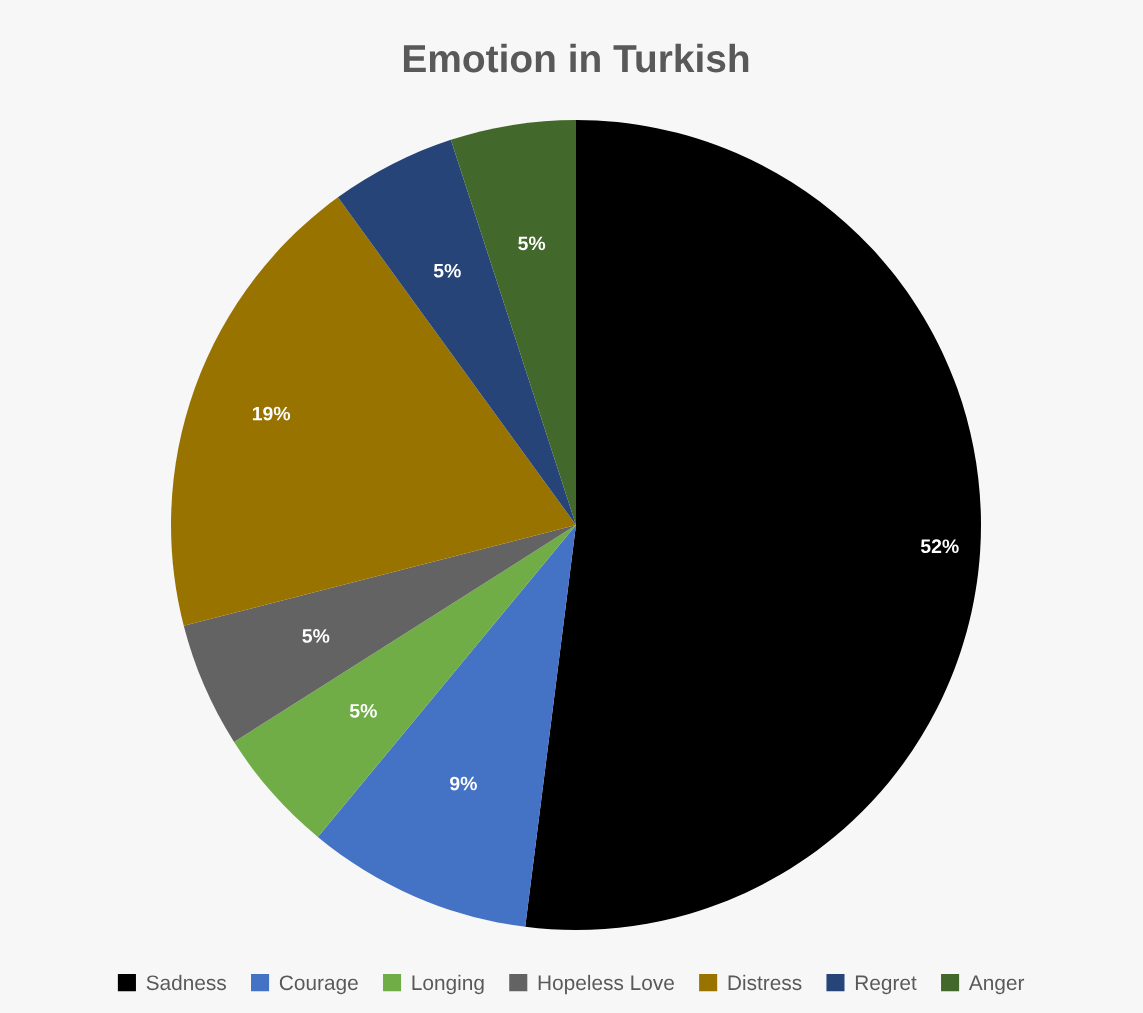 The height and width of the screenshot is (1013, 1143). What do you see at coordinates (939, 546) in the screenshot?
I see `data-label: 52%` at bounding box center [939, 546].